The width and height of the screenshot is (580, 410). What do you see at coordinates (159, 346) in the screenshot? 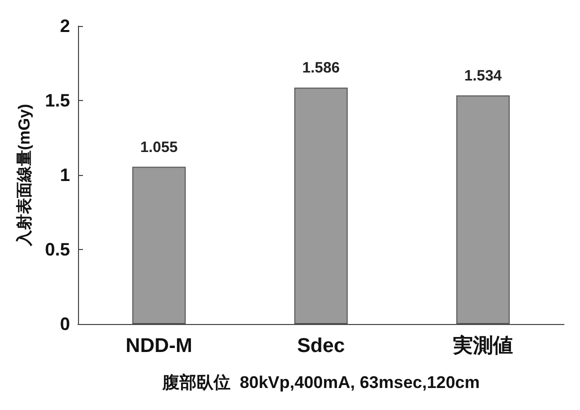
I see `x-tick-label: NDD-M` at bounding box center [159, 346].